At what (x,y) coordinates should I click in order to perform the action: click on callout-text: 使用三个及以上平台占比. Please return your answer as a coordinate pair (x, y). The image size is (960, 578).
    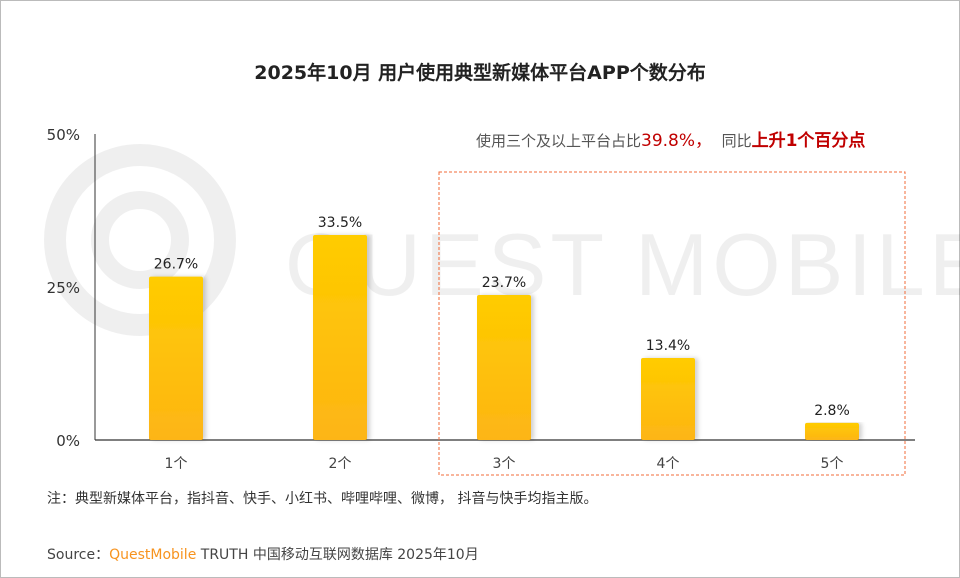
    Looking at the image, I should click on (559, 141).